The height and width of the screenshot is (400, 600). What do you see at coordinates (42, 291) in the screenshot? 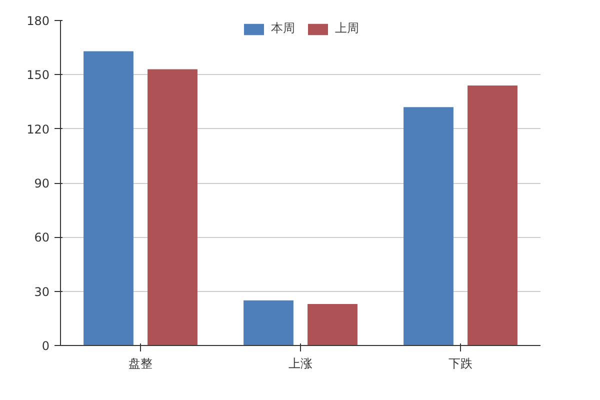
I see `y-tick-label: 30` at bounding box center [42, 291].